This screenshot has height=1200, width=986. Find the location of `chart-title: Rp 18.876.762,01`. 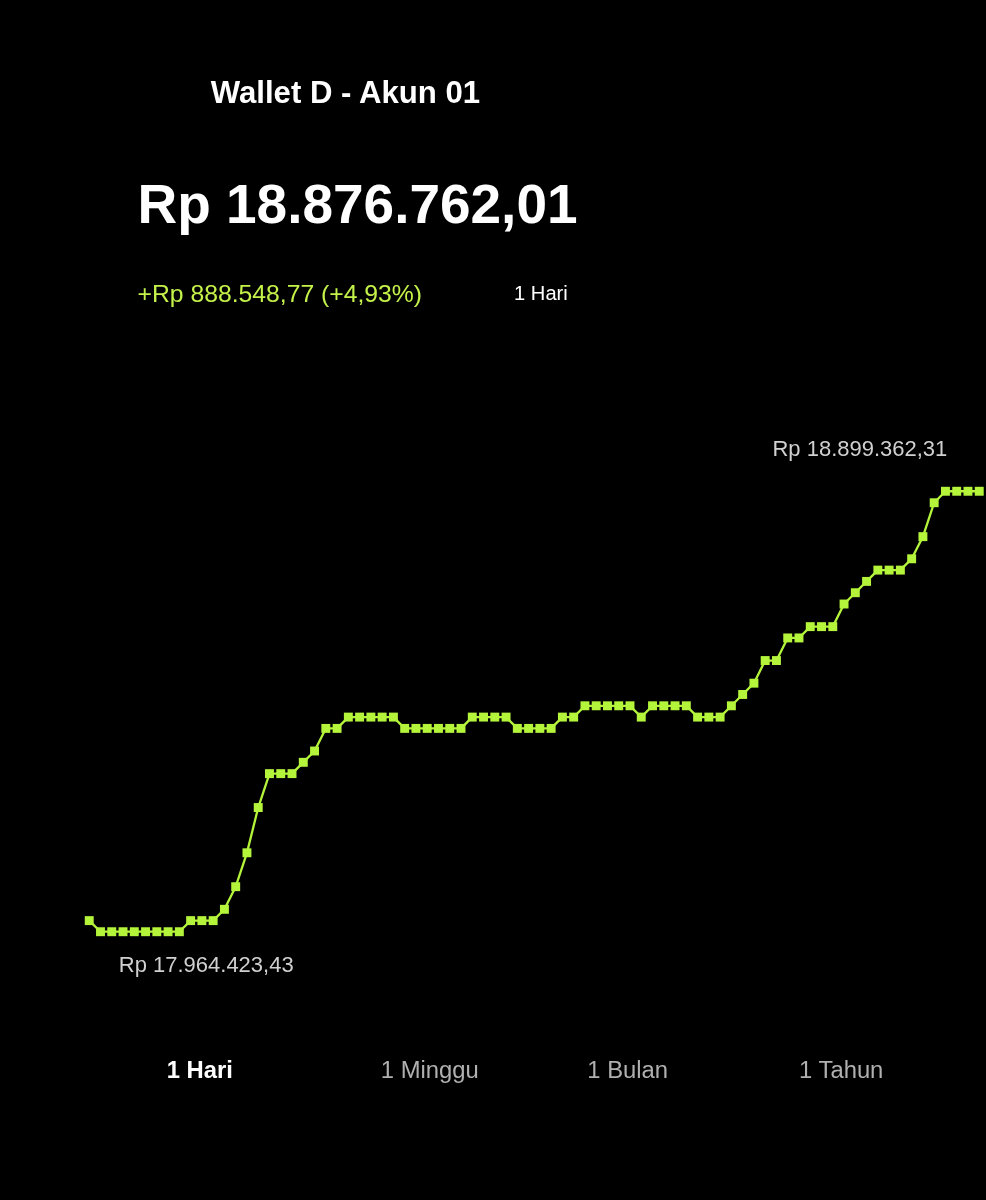

chart-title: Rp 18.876.762,01 is located at coordinates (357, 204).